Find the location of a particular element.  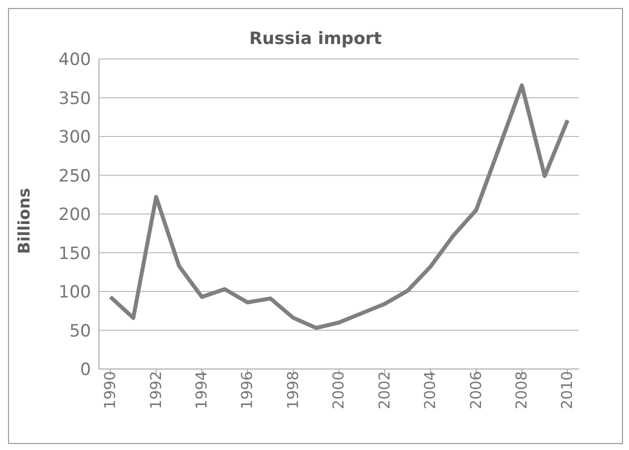

x-tick-label: 2006 is located at coordinates (475, 390).